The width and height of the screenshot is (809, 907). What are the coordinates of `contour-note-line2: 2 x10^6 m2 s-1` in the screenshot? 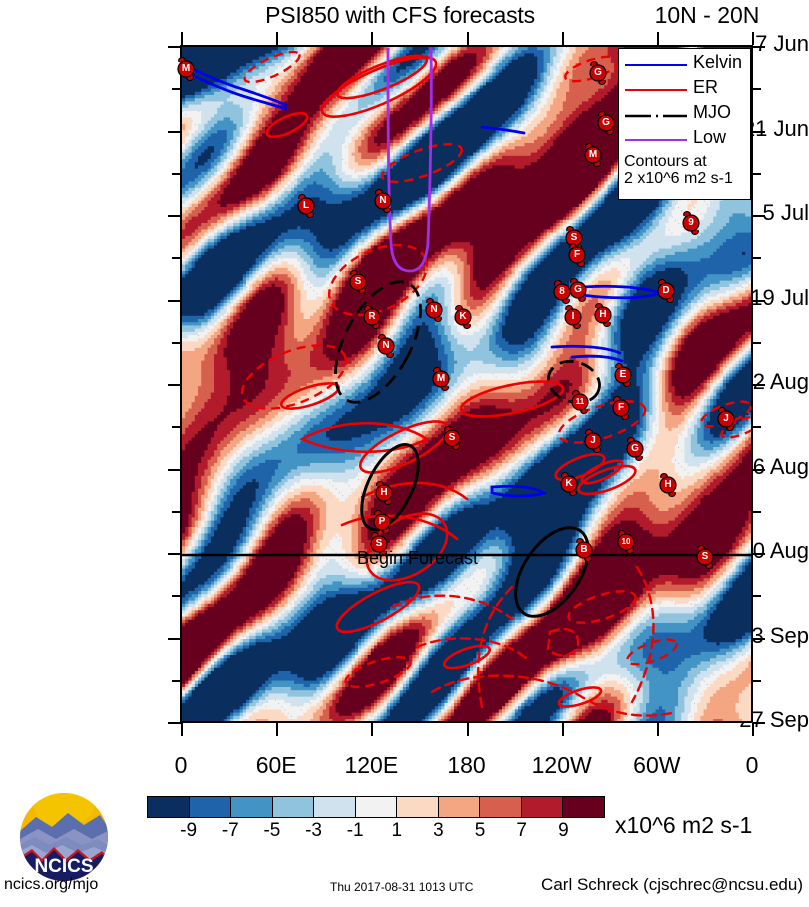 It's located at (678, 179).